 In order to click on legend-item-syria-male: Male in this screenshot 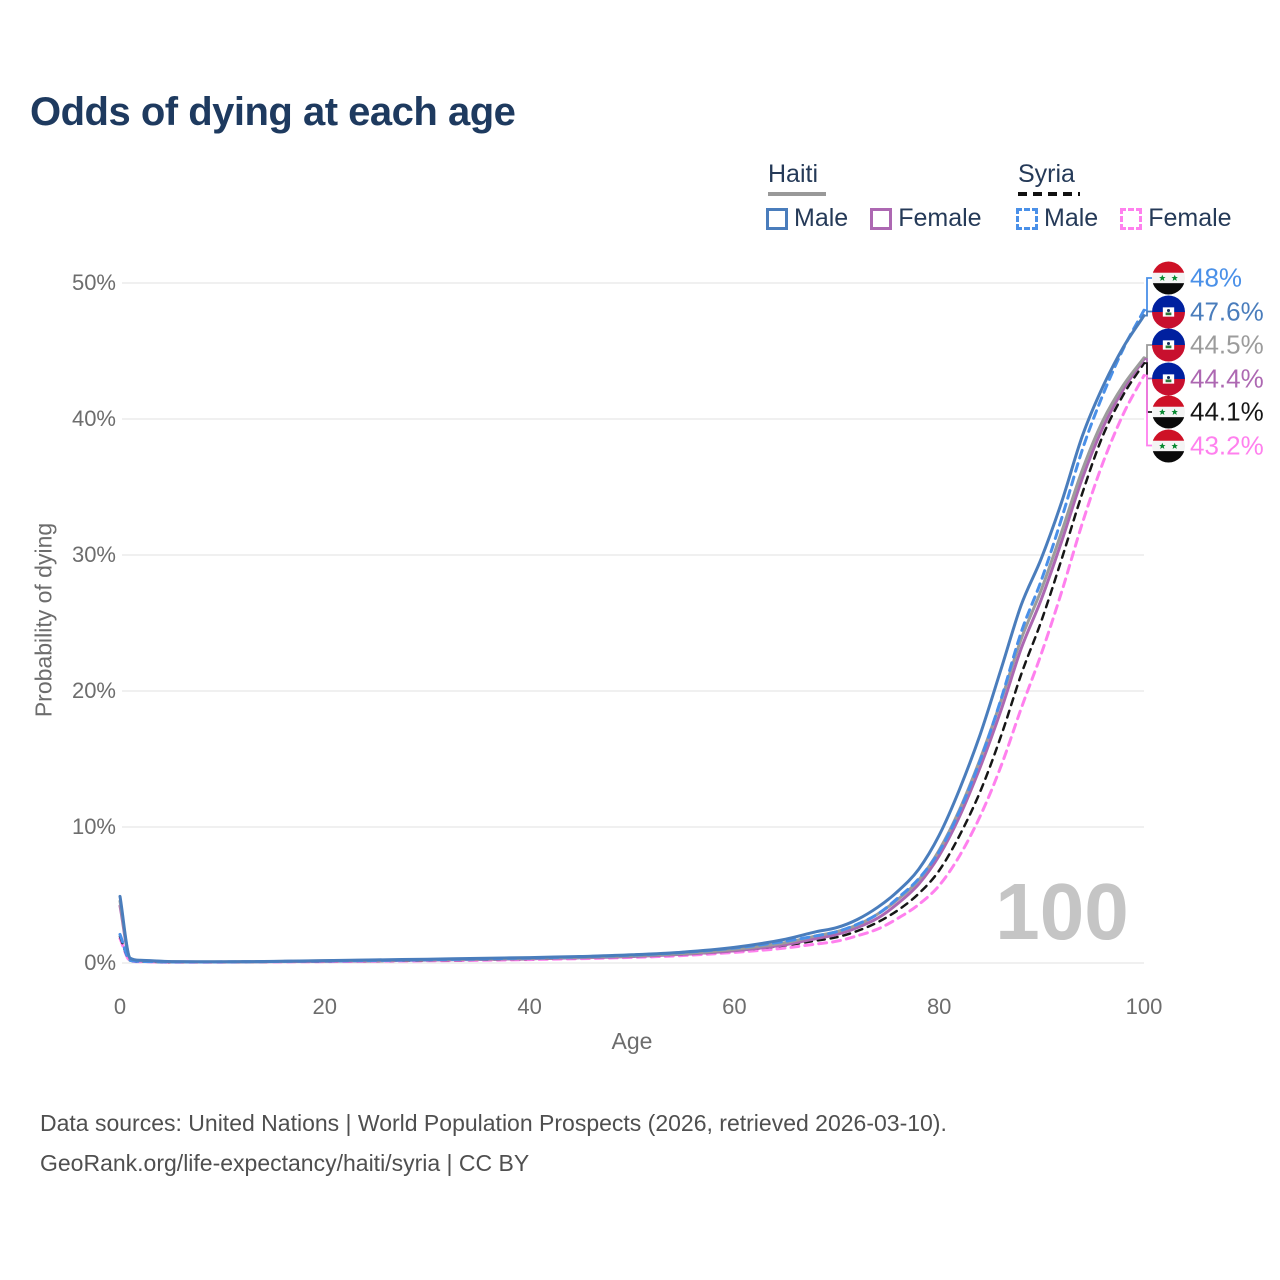, I will do `click(1057, 218)`.